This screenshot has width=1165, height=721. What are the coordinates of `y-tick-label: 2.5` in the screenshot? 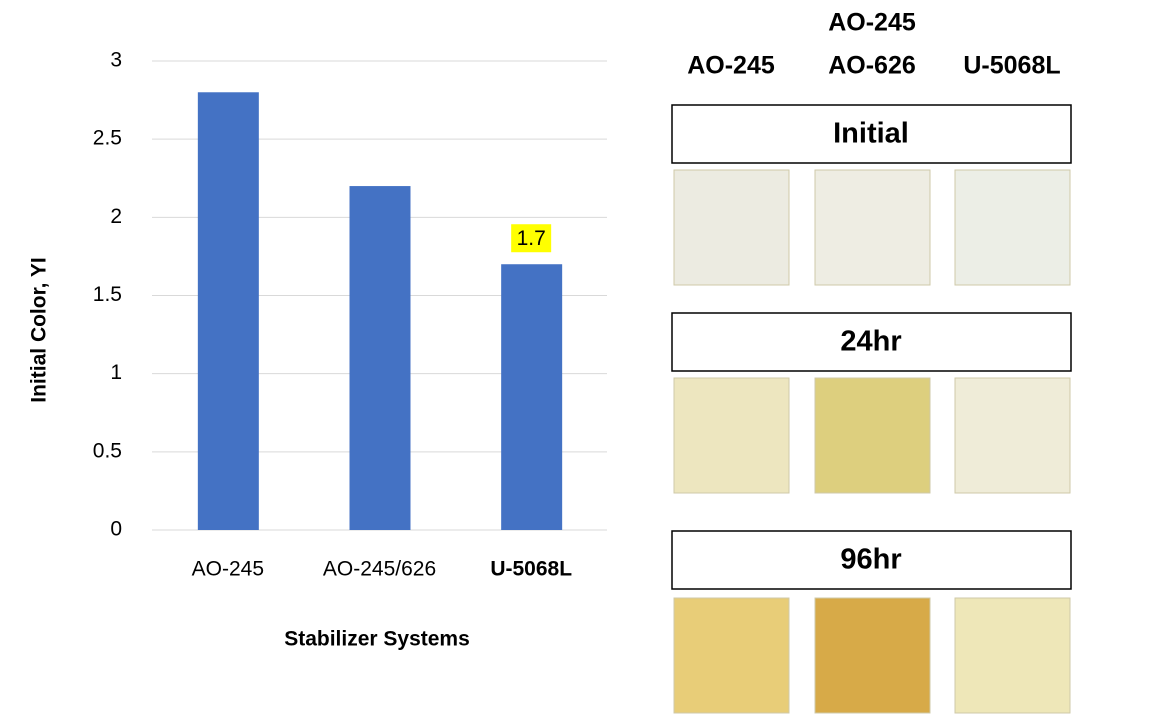 It's located at (107, 138).